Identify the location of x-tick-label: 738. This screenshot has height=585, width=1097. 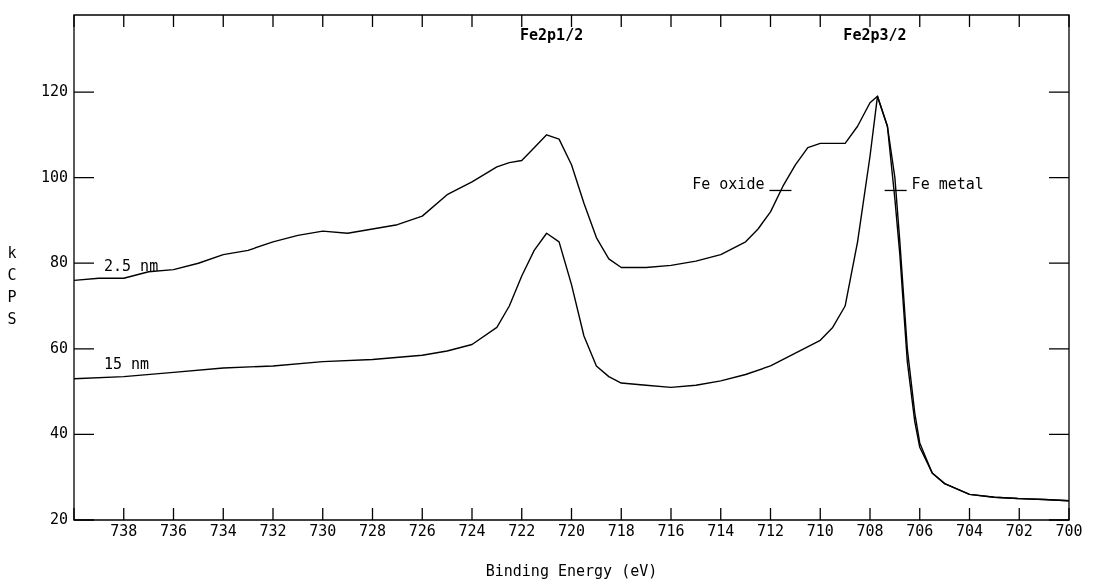
(124, 530).